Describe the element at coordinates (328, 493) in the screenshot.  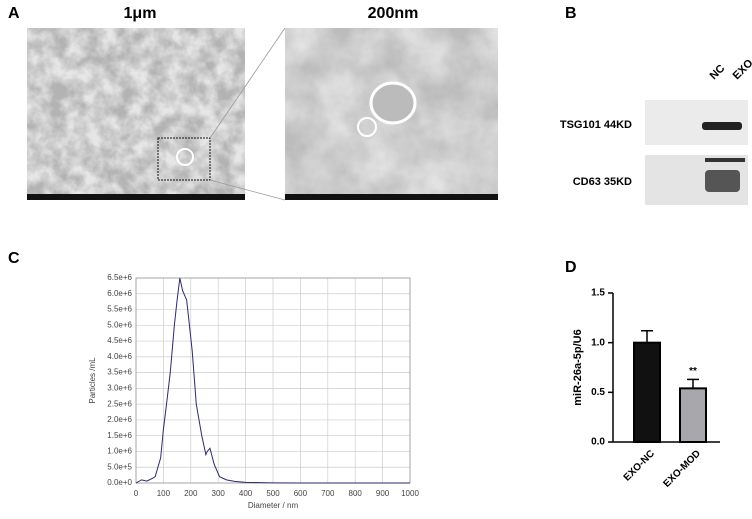
I see `x-tick-label: 700` at that location.